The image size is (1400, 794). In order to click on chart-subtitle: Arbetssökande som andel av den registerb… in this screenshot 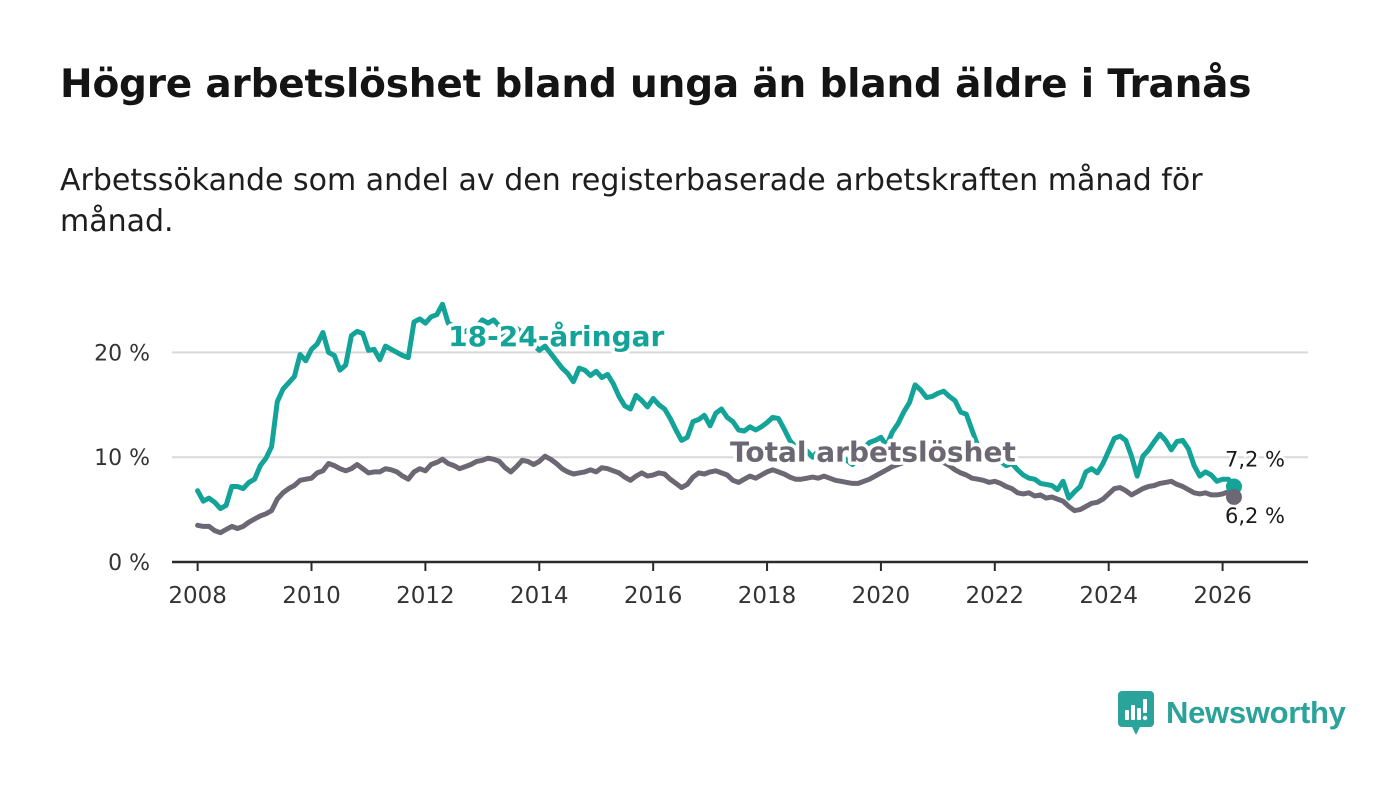, I will do `click(631, 201)`.